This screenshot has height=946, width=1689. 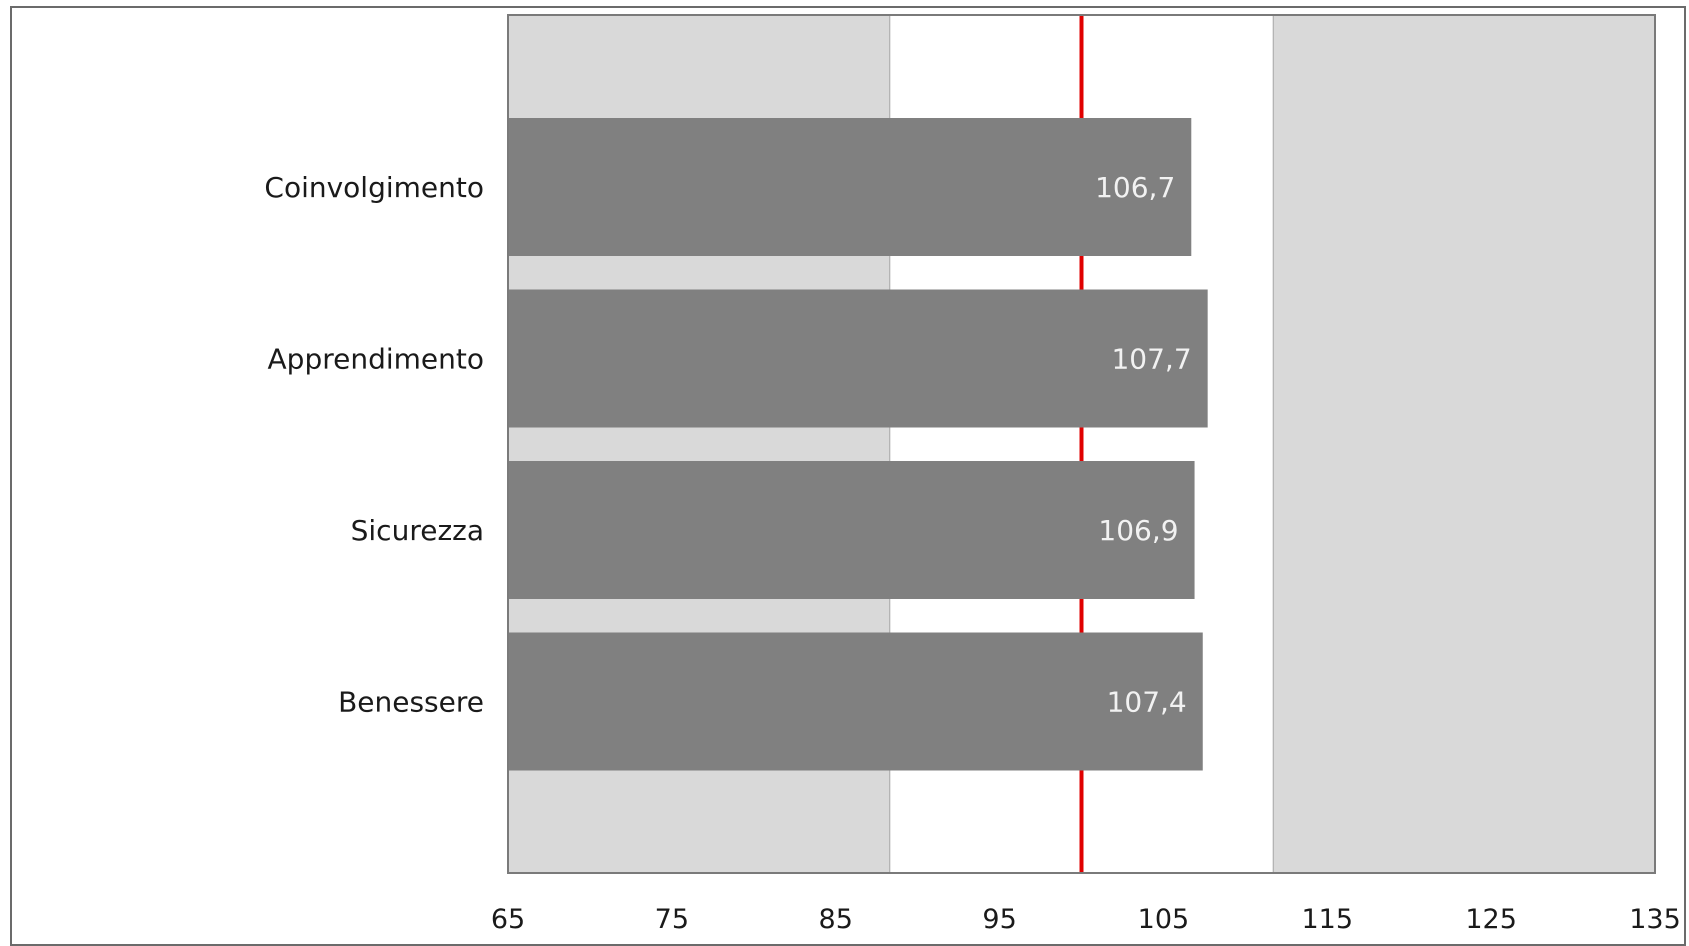 I want to click on x-tick-label-85: 85, so click(x=836, y=919).